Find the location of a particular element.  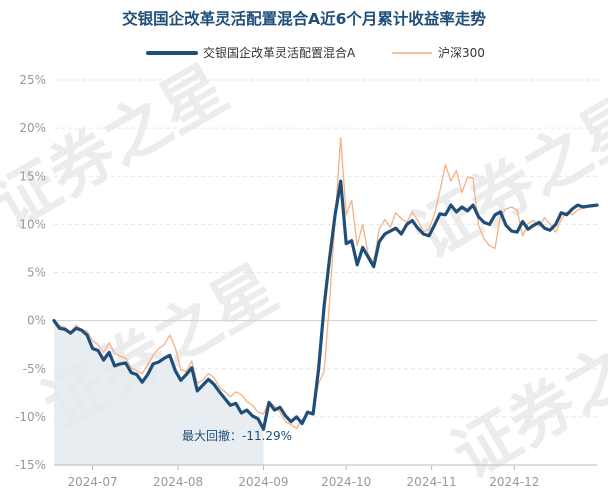

y-tick-label: -15% is located at coordinates (30, 465).